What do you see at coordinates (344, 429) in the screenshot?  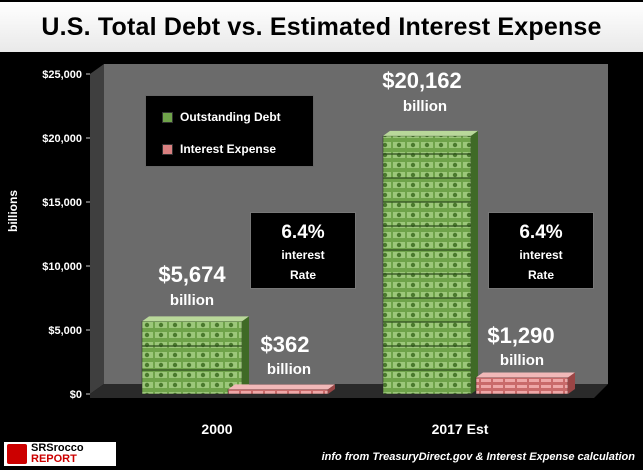 I see `x-axis: 2000 2017 Est` at bounding box center [344, 429].